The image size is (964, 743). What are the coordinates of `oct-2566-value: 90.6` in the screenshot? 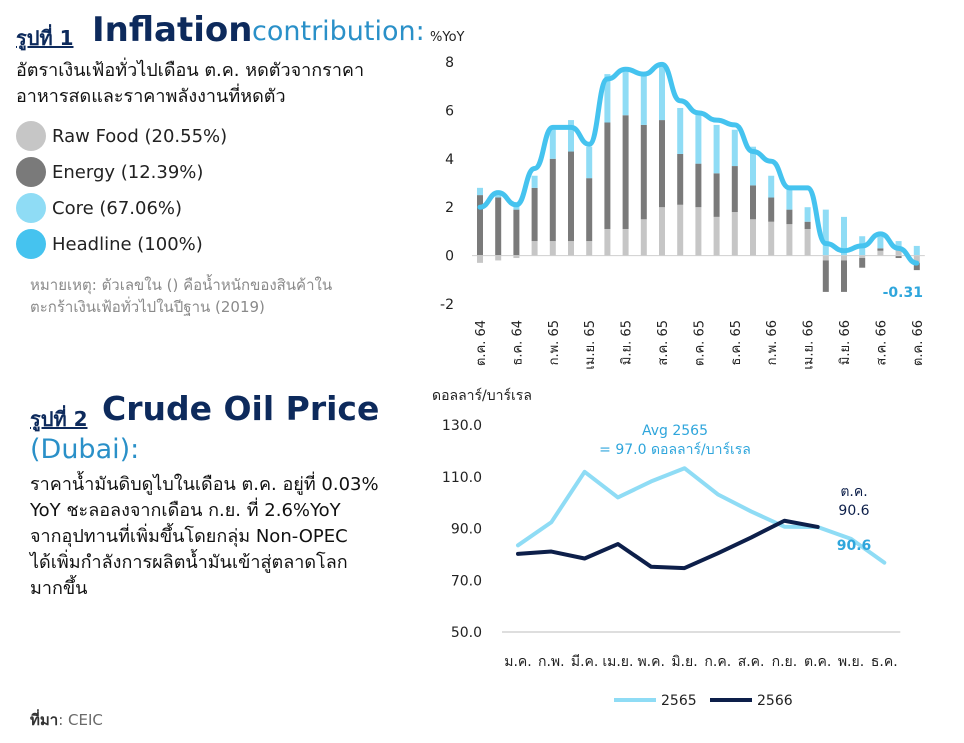 It's located at (853, 511).